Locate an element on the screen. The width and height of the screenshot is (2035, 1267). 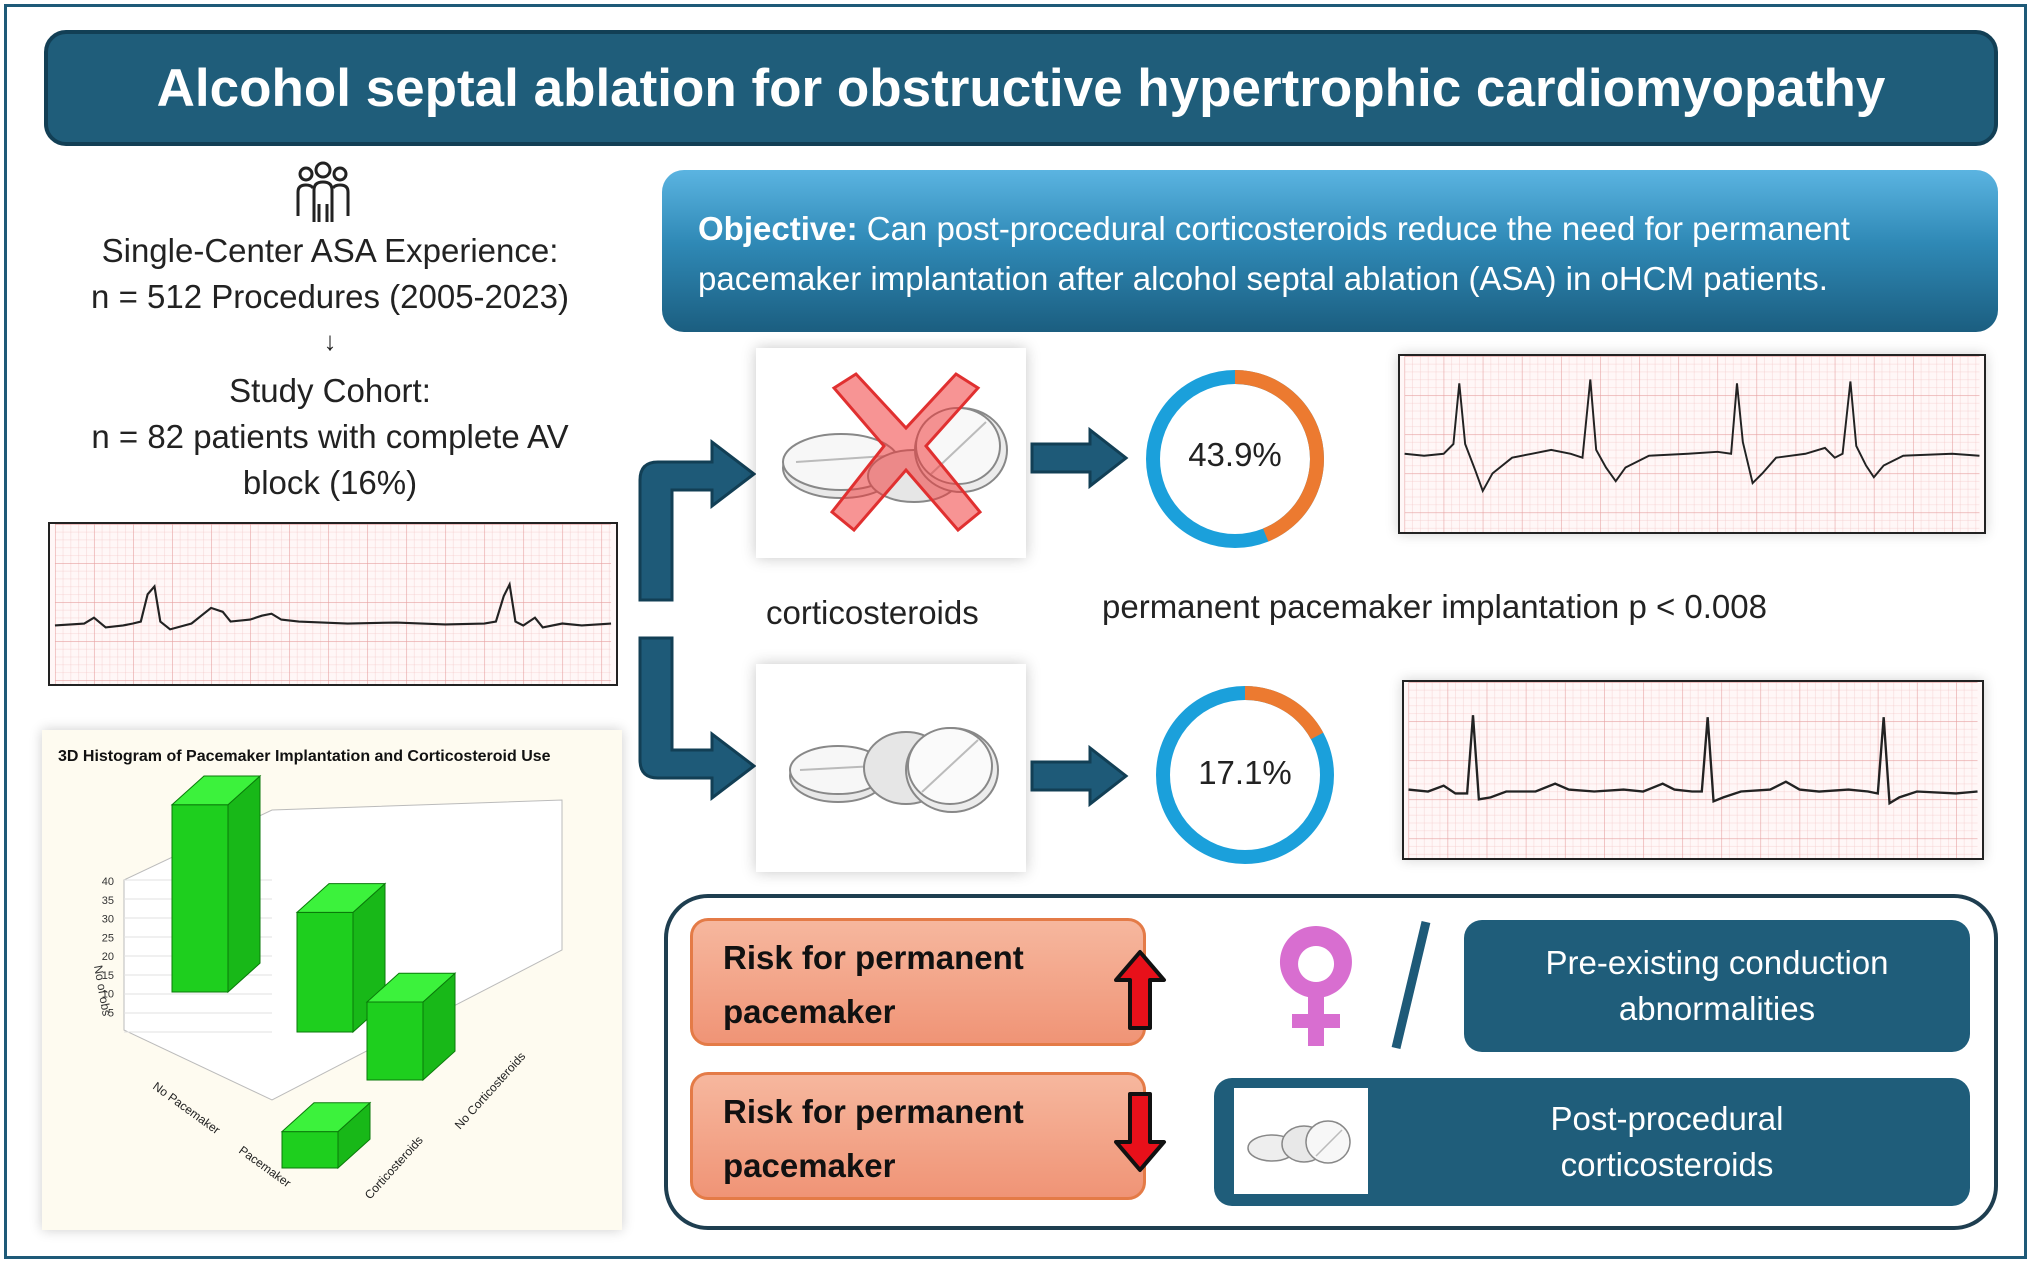
study-line-3: Study Cohort: is located at coordinates (330, 390).